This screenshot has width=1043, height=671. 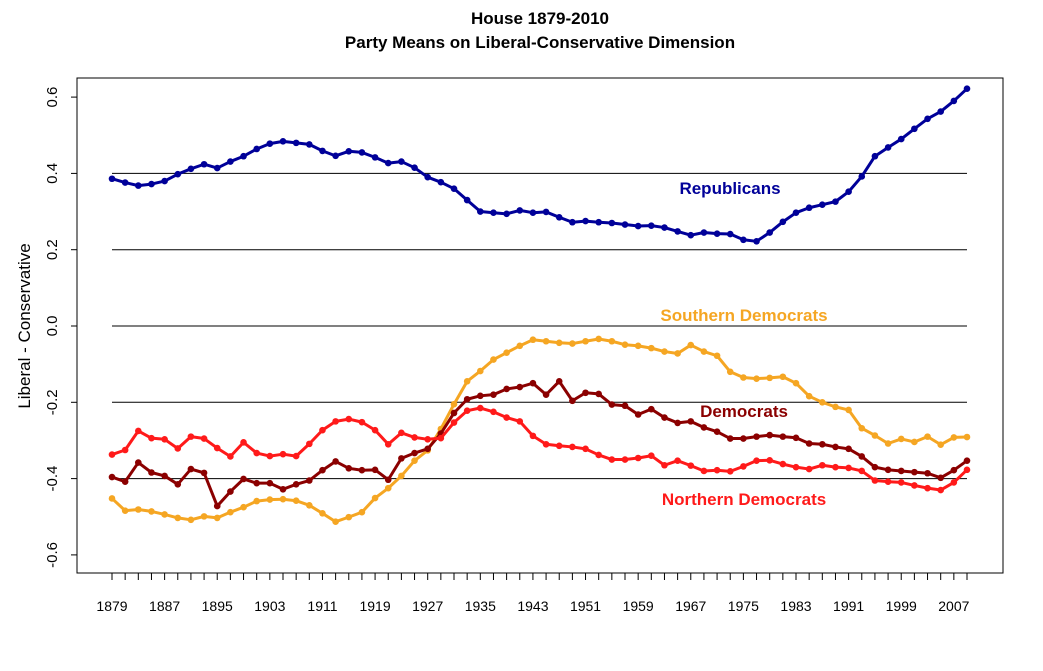 What do you see at coordinates (52, 326) in the screenshot?
I see `y-tick-label: 0.0` at bounding box center [52, 326].